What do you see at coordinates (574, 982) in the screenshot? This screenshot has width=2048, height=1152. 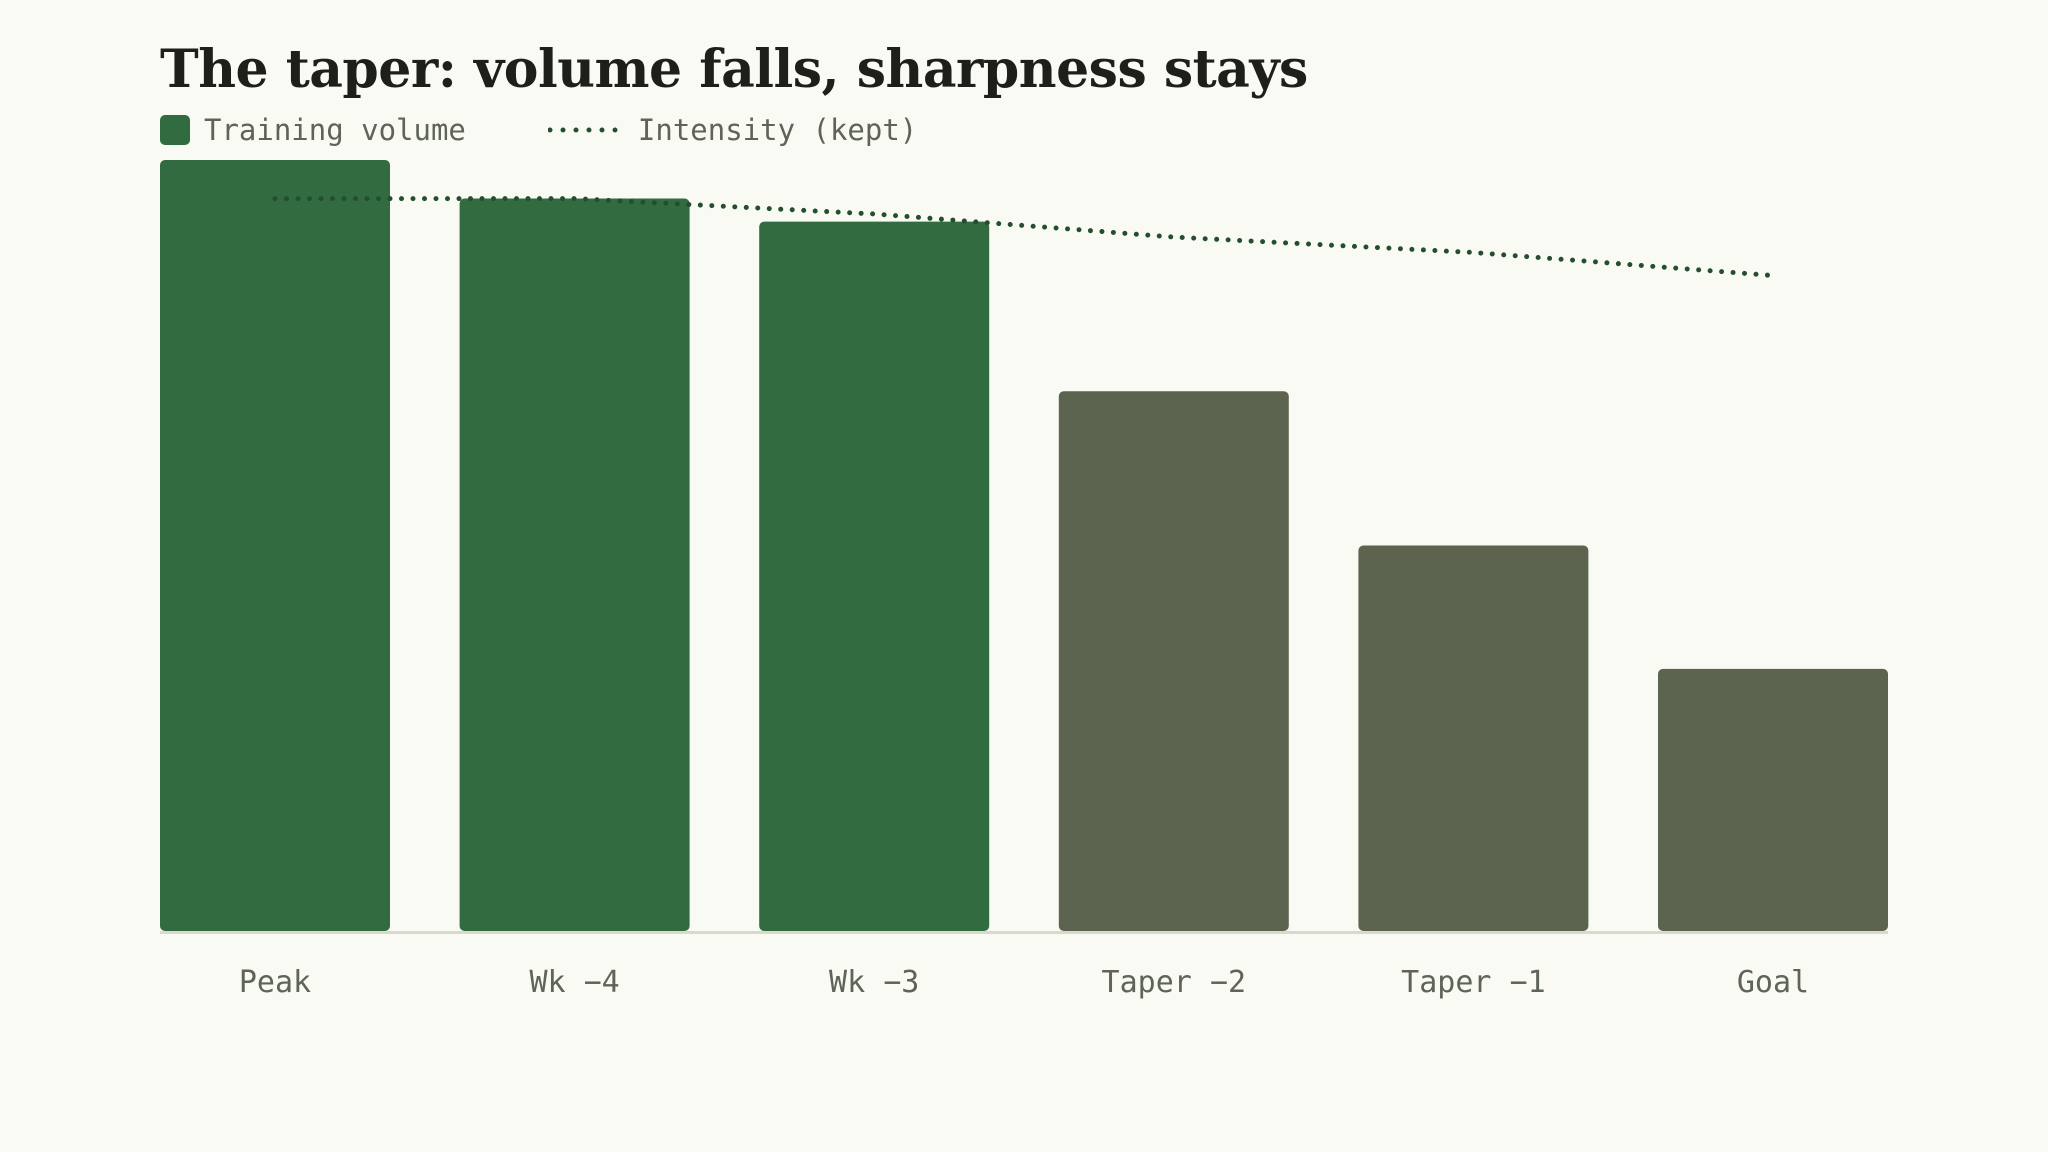 I see `x-tick-label-2: Wk −4` at bounding box center [574, 982].